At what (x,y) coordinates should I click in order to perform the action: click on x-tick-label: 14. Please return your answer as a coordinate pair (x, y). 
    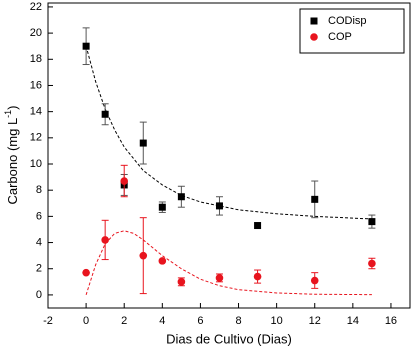
    Looking at the image, I should click on (353, 321).